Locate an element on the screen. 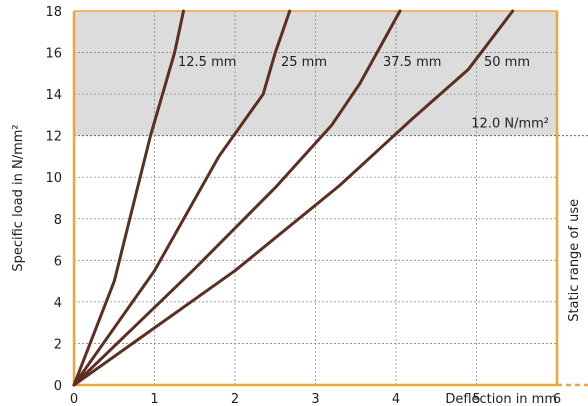 This screenshot has width=588, height=406. range-of-use-label: Static range of use is located at coordinates (574, 260).